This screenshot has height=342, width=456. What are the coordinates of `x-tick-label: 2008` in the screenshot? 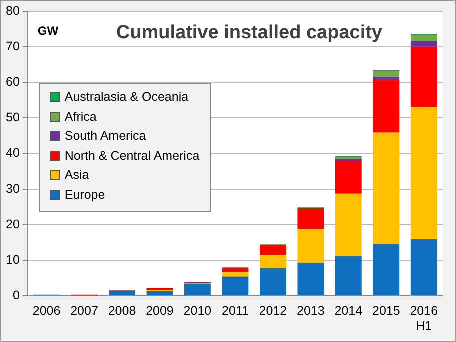 It's located at (122, 311).